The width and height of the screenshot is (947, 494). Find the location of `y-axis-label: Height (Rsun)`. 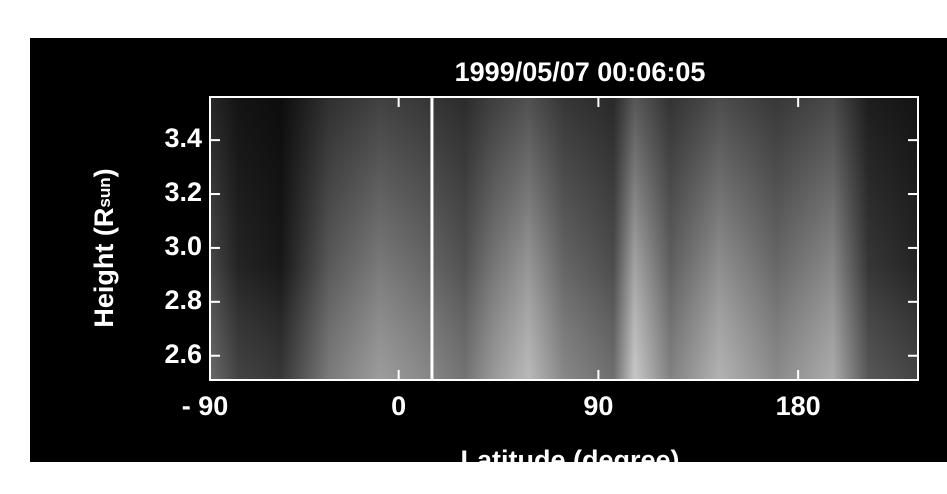

y-axis-label: Height (Rsun) is located at coordinates (104, 247).